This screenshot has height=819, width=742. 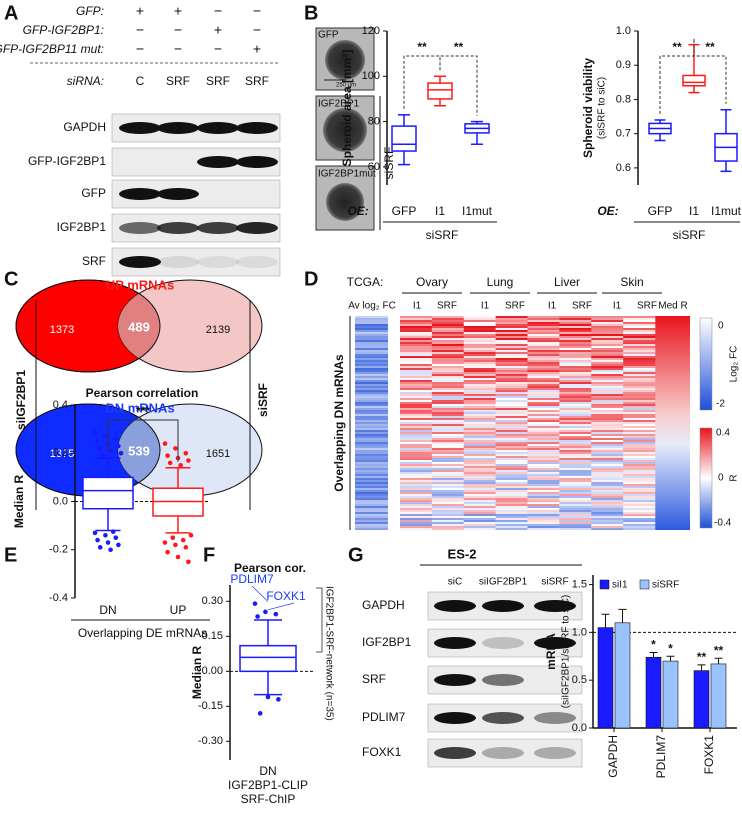 I want to click on tissue-label: Skin, so click(x=631, y=282).